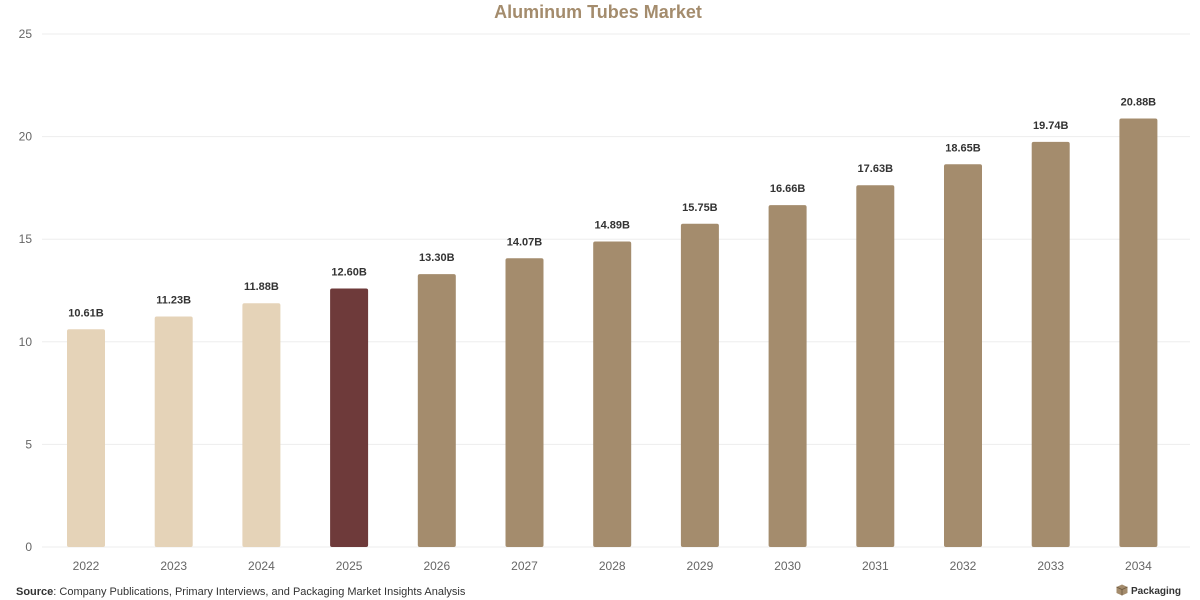 The width and height of the screenshot is (1200, 600). What do you see at coordinates (598, 12) in the screenshot?
I see `chart-title: Aluminum Tubes Market` at bounding box center [598, 12].